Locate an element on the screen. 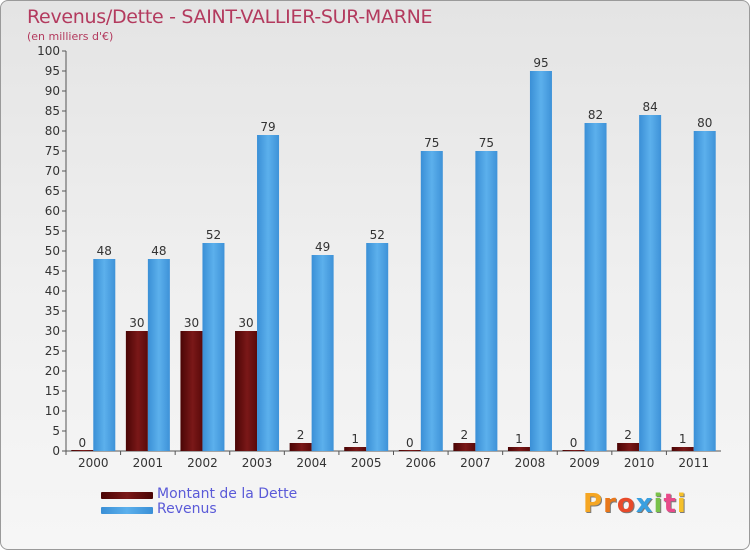 Image resolution: width=750 pixels, height=550 pixels. data-label-revenue: 49 is located at coordinates (322, 247).